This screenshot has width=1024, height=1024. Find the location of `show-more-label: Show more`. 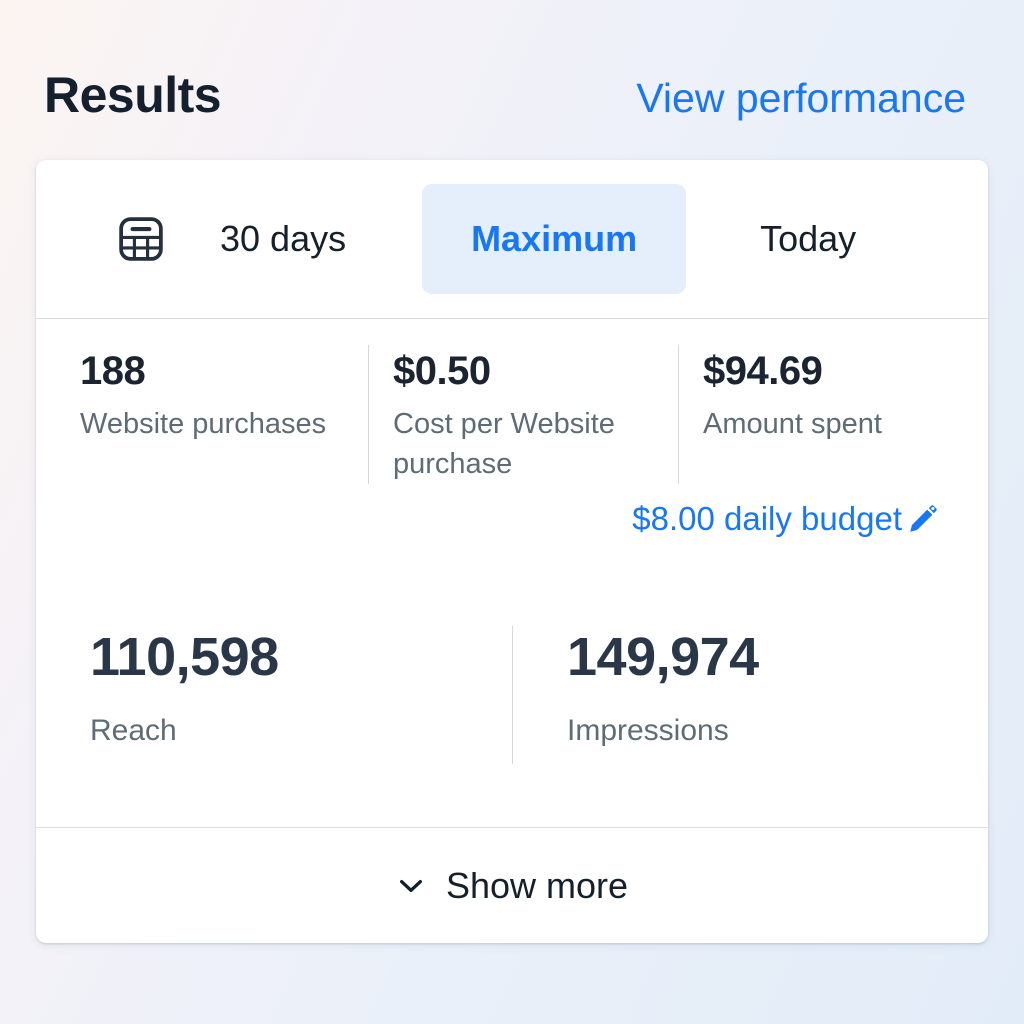

show-more-label: Show more is located at coordinates (537, 885).